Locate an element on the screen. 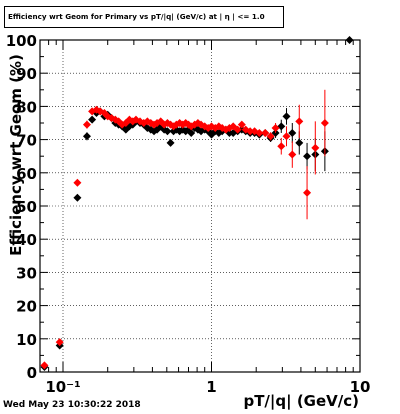 This screenshot has height=414, width=400. y-tick-label: 100 is located at coordinates (21, 41).